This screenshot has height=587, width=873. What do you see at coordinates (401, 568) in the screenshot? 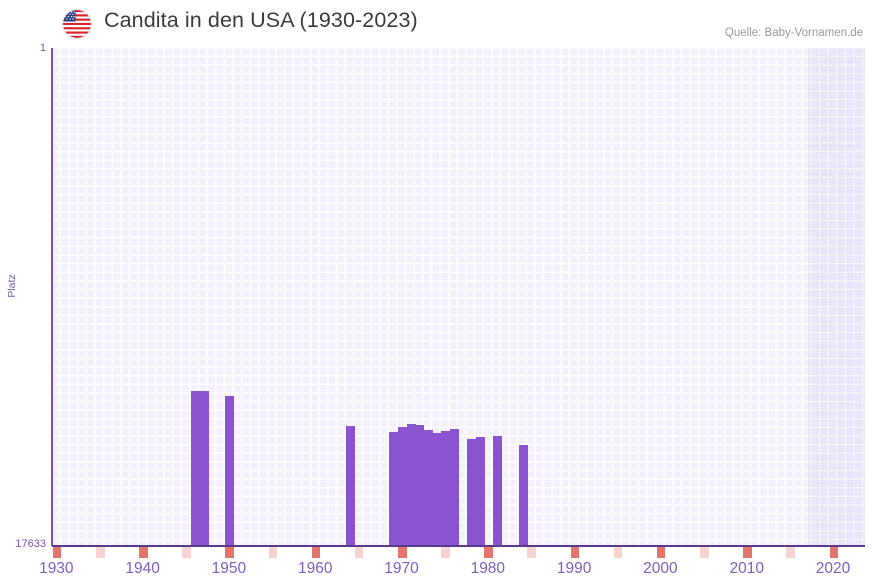
I see `x-axis-label-1970: 1970` at bounding box center [401, 568].